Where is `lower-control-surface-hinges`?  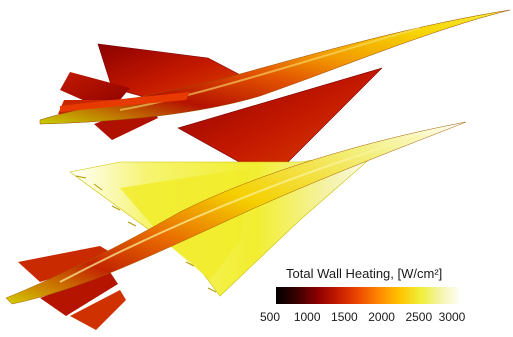 lower-control-surface-hinges is located at coordinates (146, 234).